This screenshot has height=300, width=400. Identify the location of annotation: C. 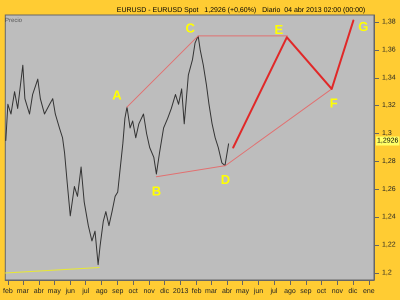
(190, 28).